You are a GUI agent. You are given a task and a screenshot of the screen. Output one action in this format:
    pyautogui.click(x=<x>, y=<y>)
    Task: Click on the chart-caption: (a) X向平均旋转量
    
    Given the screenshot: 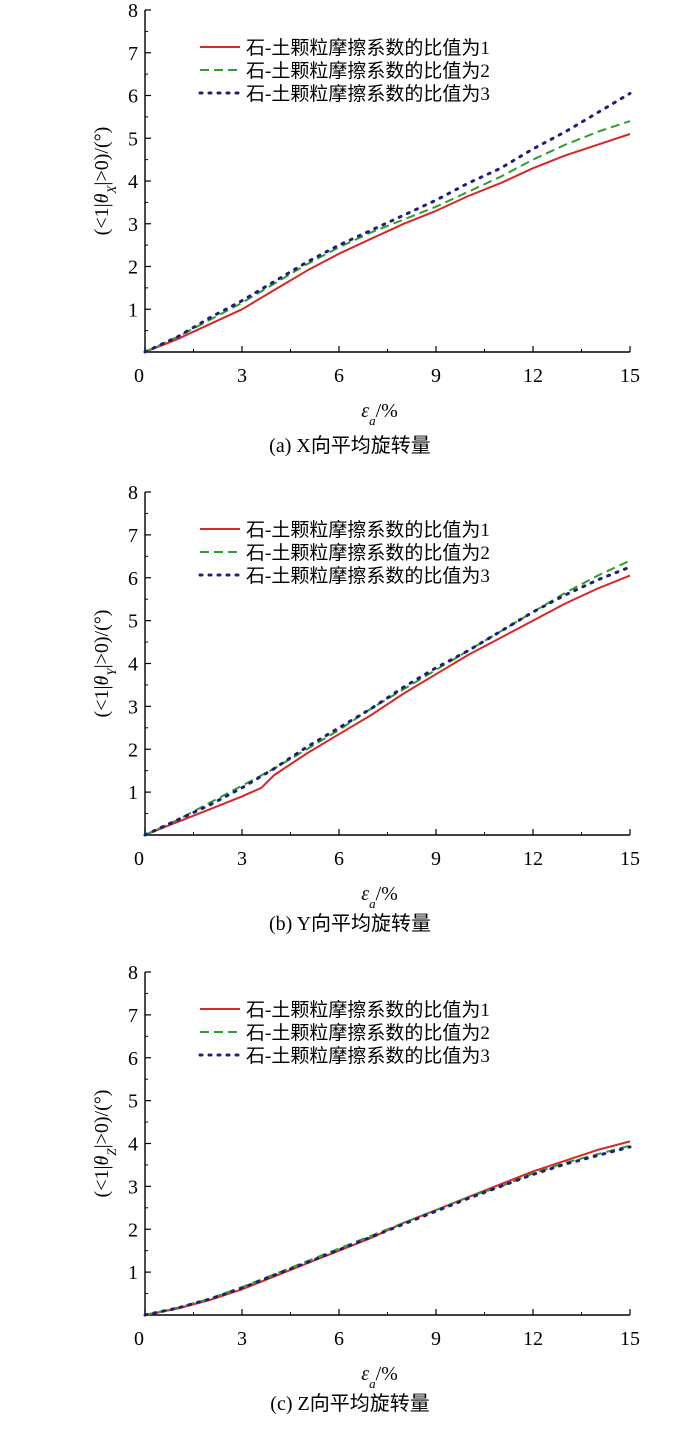 What is the action you would take?
    pyautogui.click(x=350, y=445)
    